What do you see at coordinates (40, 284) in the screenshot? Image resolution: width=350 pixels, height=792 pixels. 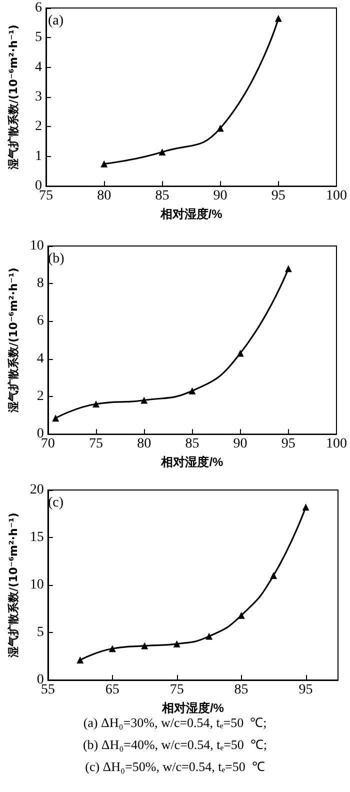 I see `y-tick-label: 8` at bounding box center [40, 284].